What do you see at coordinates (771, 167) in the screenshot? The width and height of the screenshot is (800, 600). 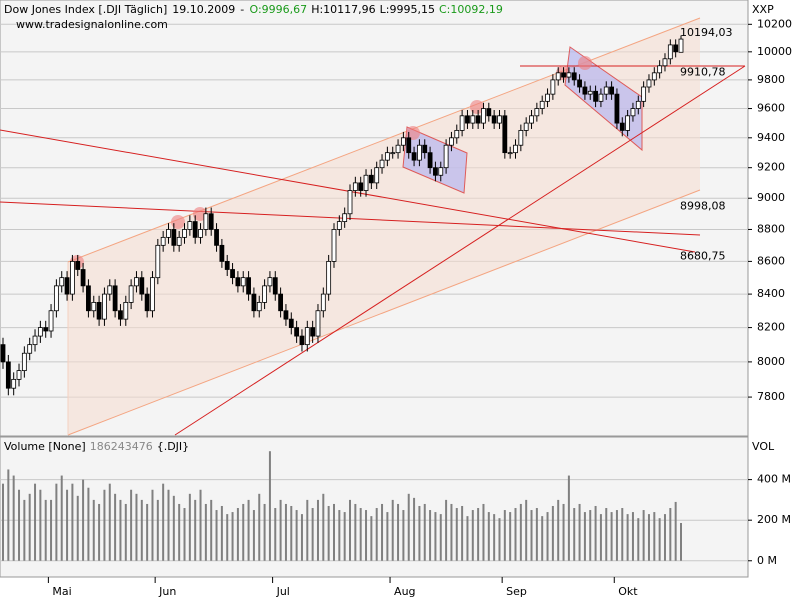 I see `y-tick-label: 9200` at bounding box center [771, 167].